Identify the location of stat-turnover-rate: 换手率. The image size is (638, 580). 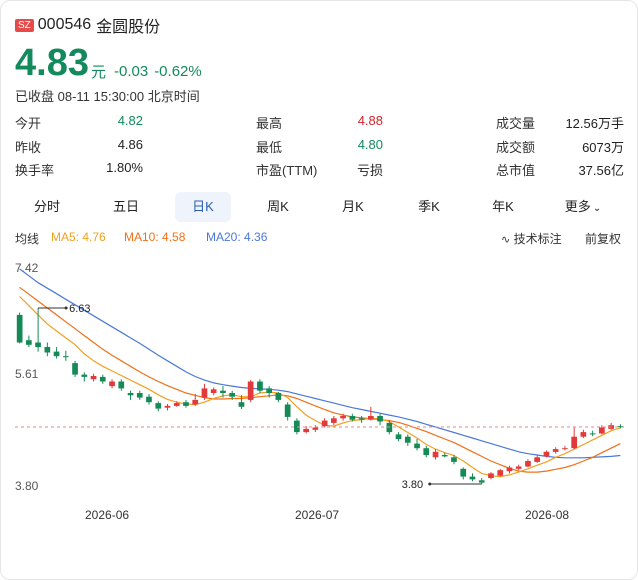
(34, 169).